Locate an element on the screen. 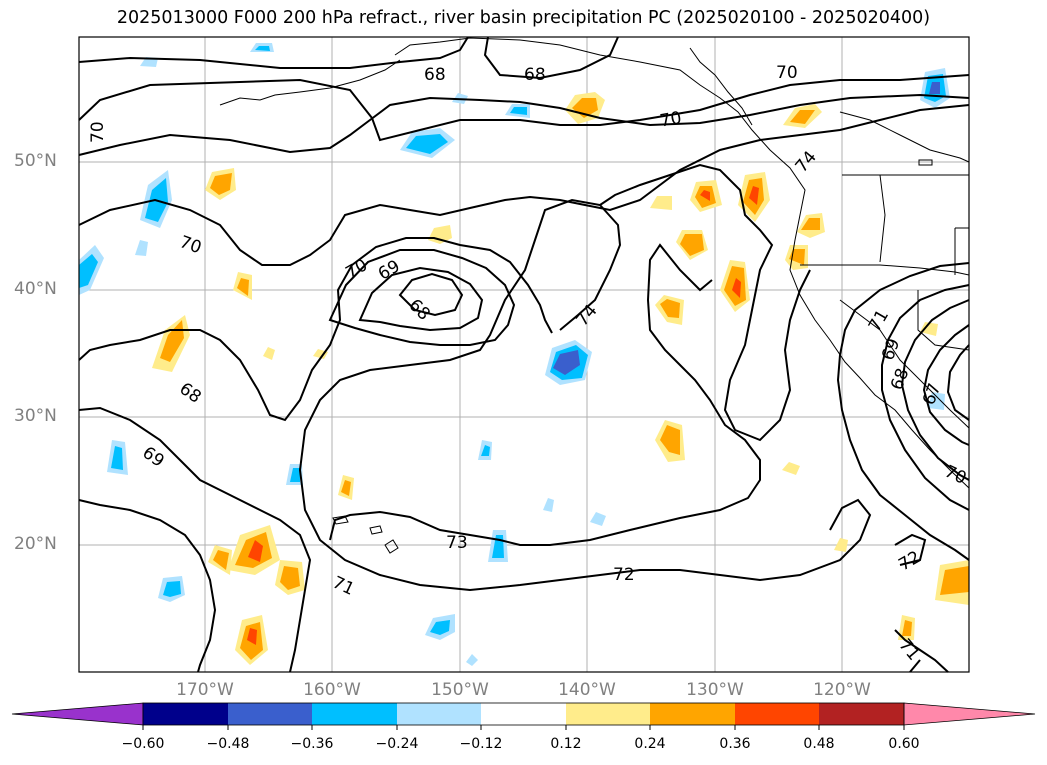 The width and height of the screenshot is (1047, 765). colorbar-extend-high is located at coordinates (969, 714).